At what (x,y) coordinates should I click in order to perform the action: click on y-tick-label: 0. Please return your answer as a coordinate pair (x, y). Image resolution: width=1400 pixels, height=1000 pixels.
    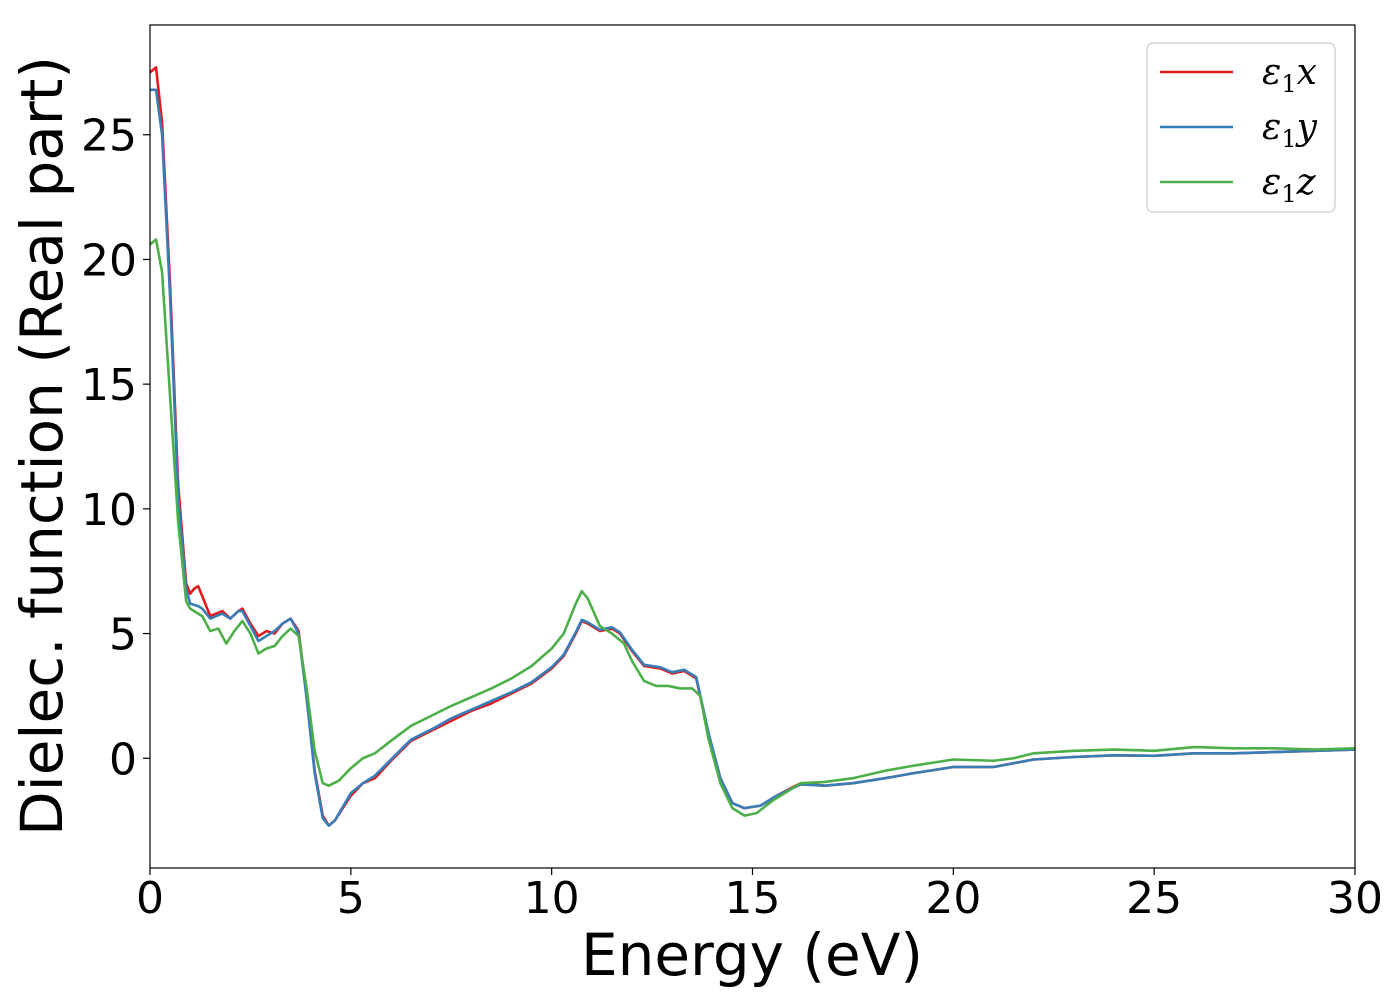
    Looking at the image, I should click on (123, 759).